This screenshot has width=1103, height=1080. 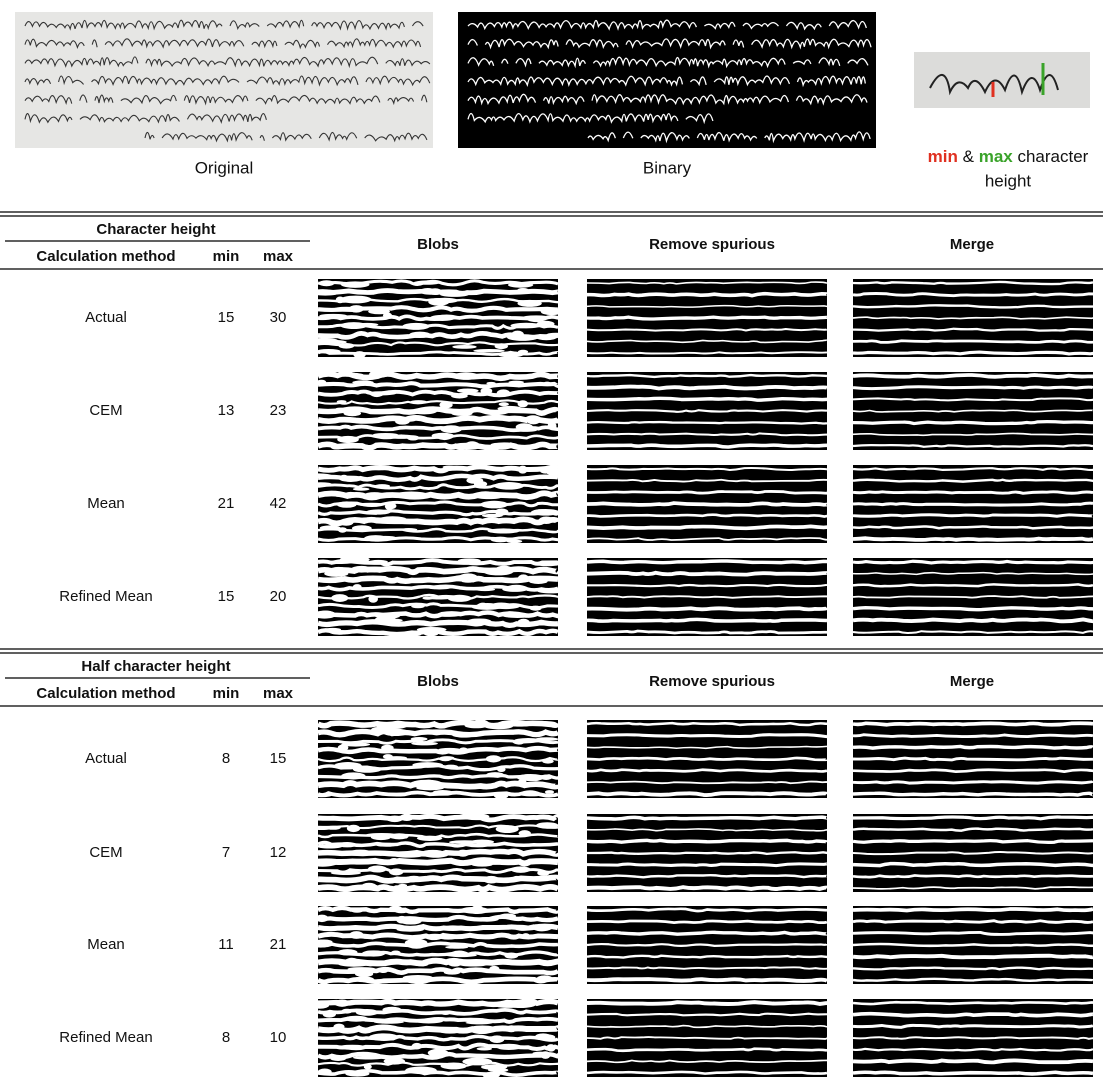 I want to click on group-header: Half character height, so click(x=155, y=666).